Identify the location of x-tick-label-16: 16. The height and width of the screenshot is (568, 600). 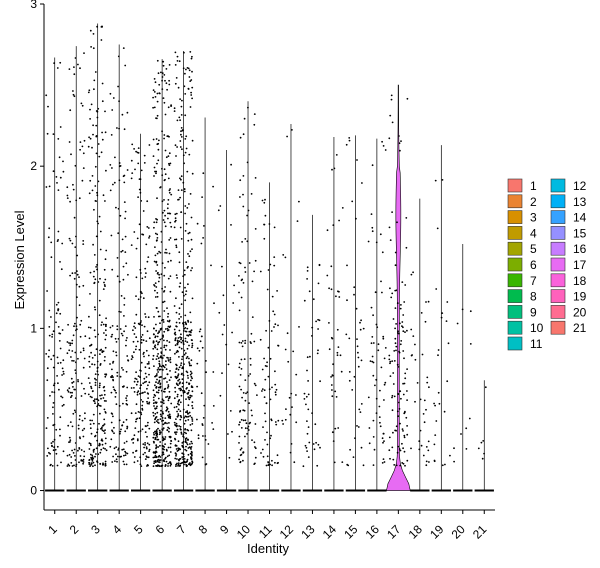
(373, 532).